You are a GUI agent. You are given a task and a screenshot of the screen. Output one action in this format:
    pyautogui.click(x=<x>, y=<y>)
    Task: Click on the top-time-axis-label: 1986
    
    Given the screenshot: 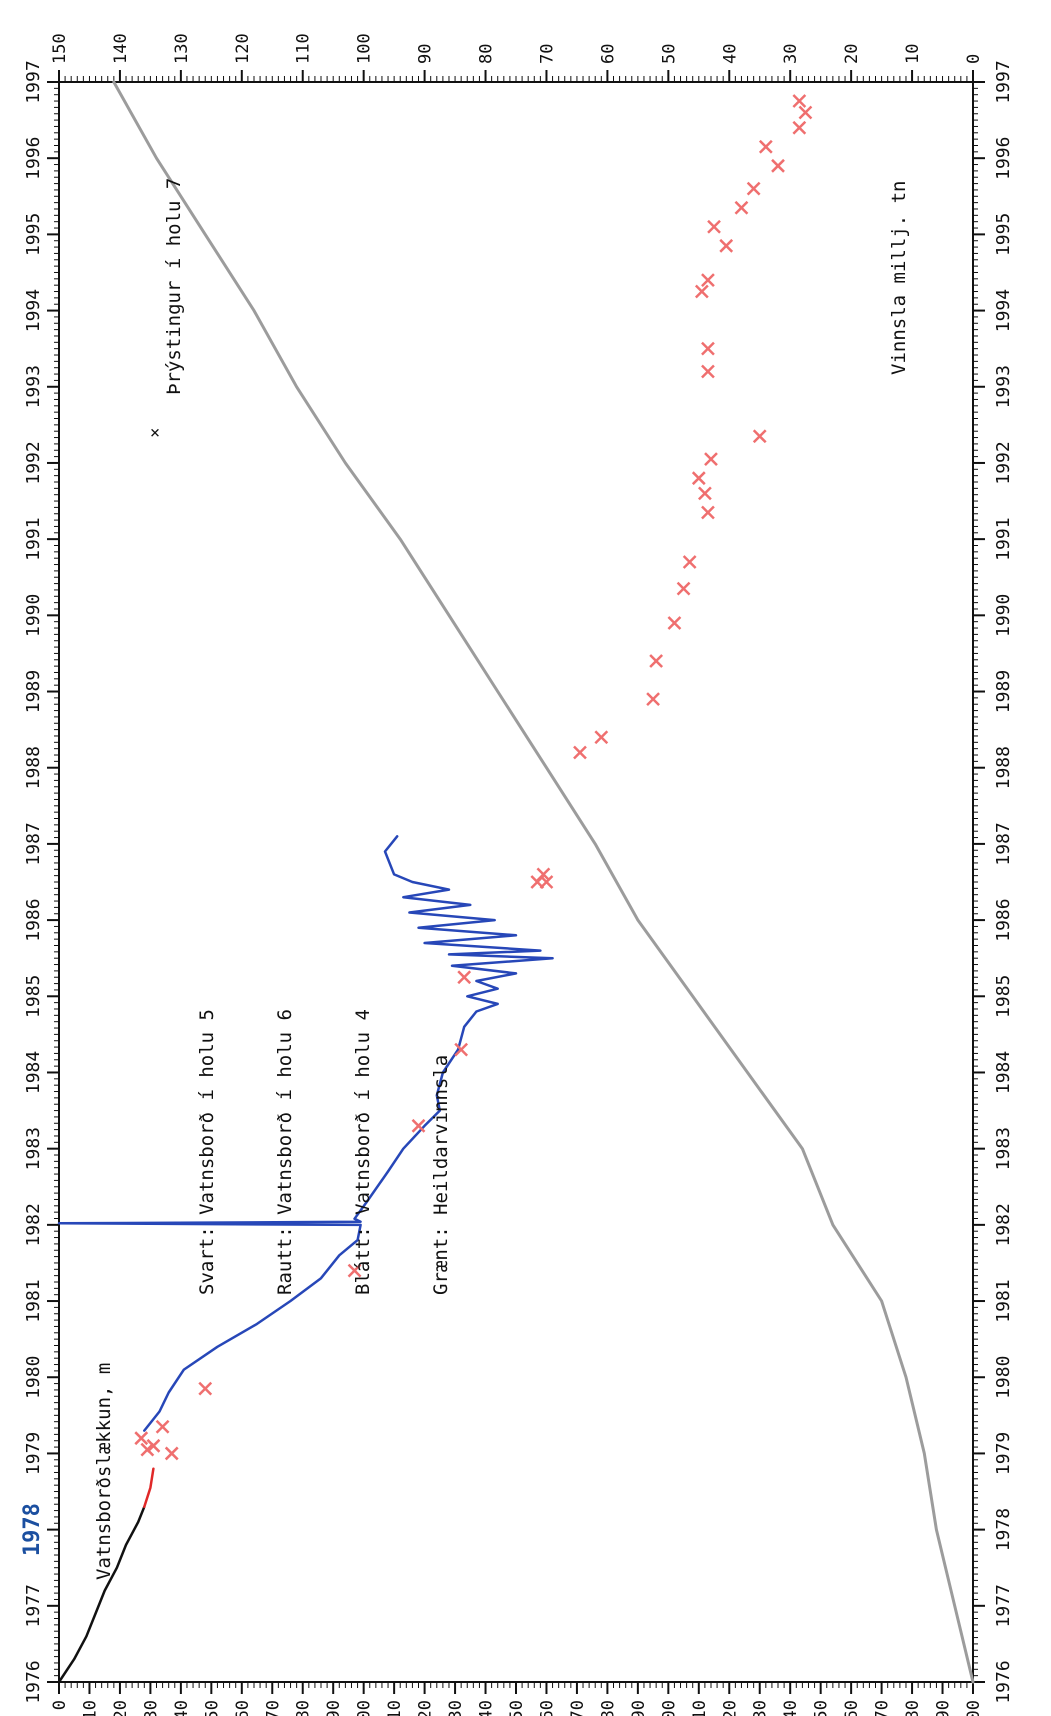 What is the action you would take?
    pyautogui.click(x=33, y=919)
    